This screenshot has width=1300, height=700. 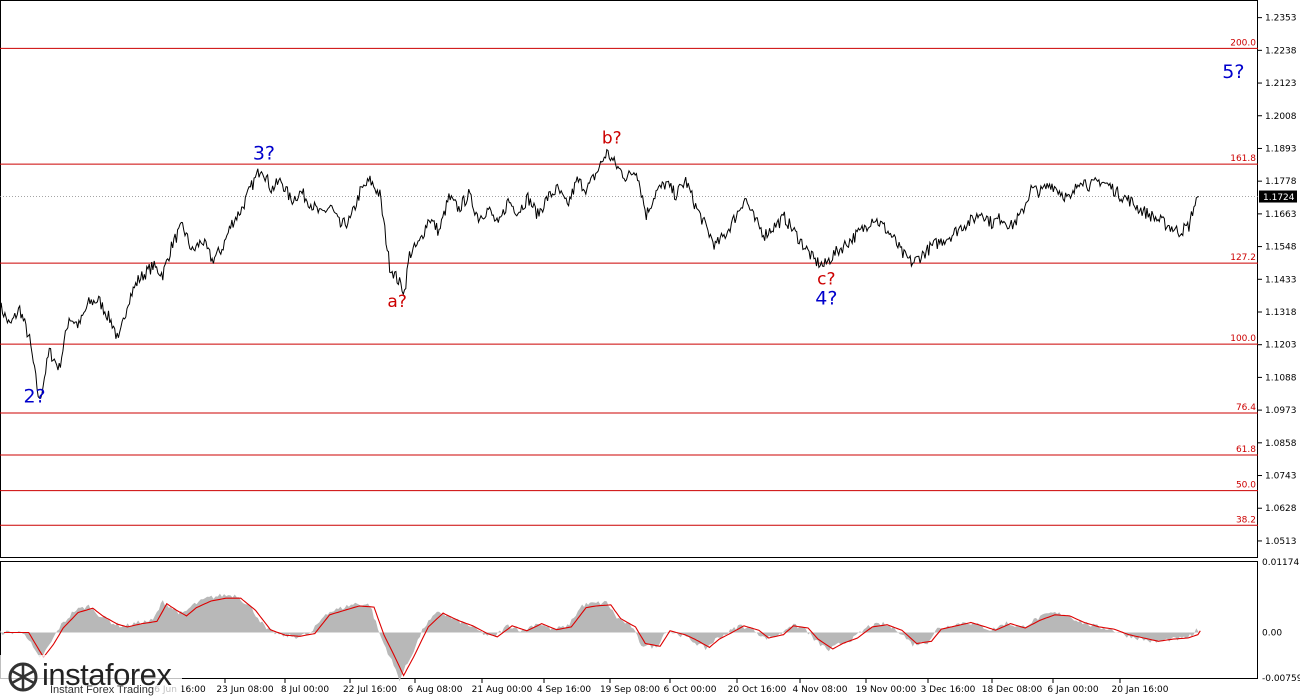 What do you see at coordinates (1233, 72) in the screenshot?
I see `wave-label: 5?` at bounding box center [1233, 72].